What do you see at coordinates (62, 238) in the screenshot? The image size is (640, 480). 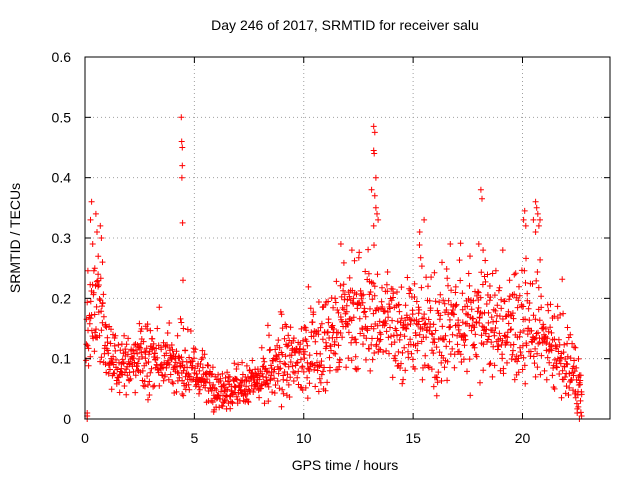 I see `y-tick-label: 0.3` at bounding box center [62, 238].